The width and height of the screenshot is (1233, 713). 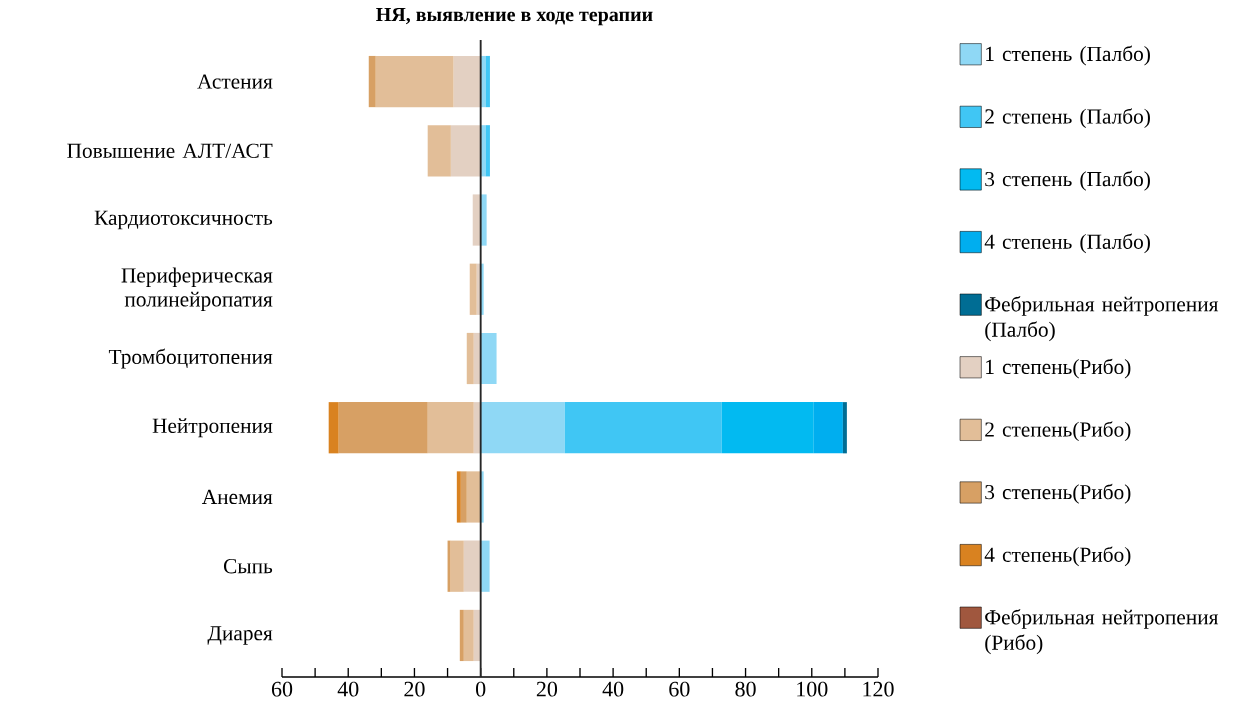 I want to click on legend-label: 3 степень (Палбо), so click(x=1067, y=180).